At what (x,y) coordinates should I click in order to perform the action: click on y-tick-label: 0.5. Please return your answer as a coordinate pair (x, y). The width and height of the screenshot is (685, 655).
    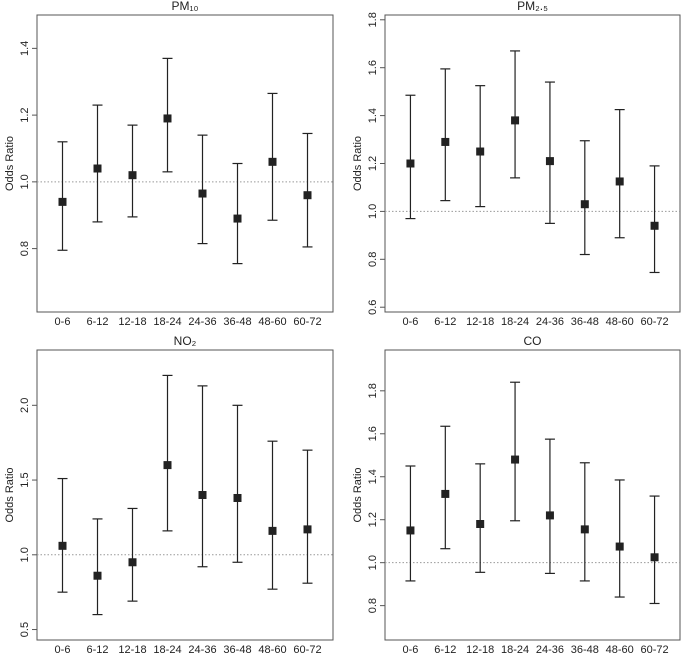
    Looking at the image, I should click on (25, 629).